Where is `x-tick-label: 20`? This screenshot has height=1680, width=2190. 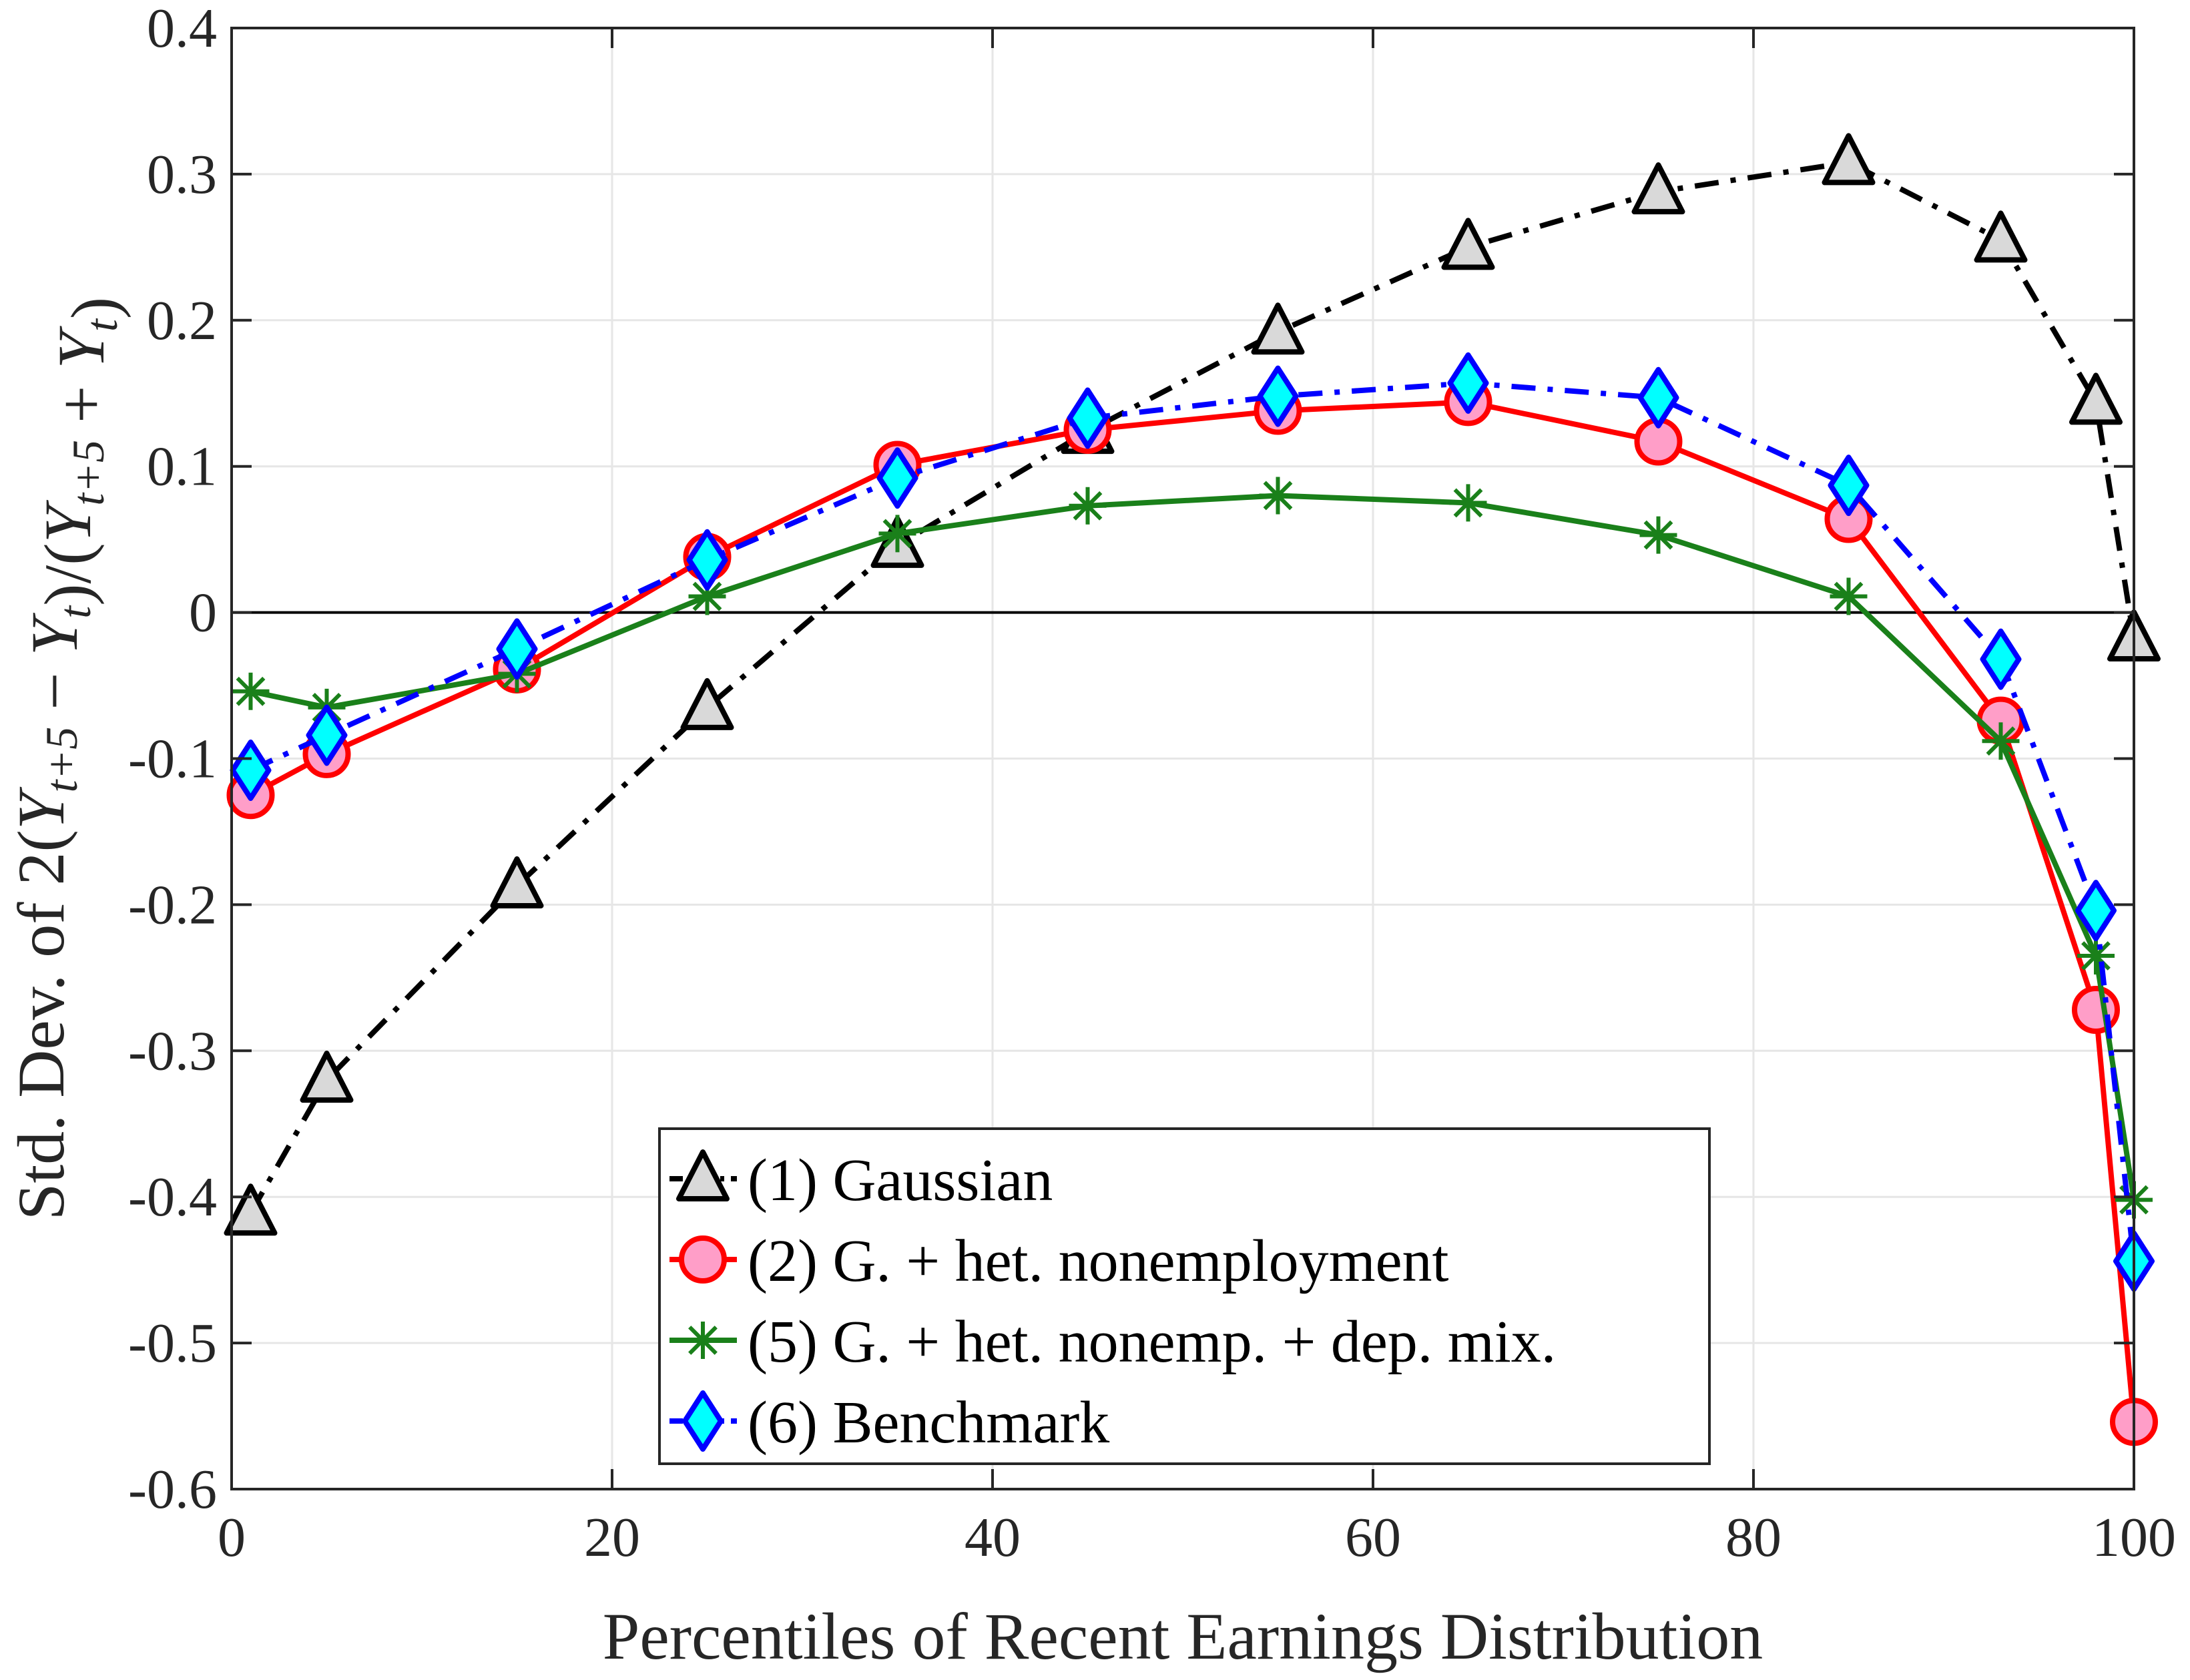
x-tick-label: 20 is located at coordinates (612, 1537).